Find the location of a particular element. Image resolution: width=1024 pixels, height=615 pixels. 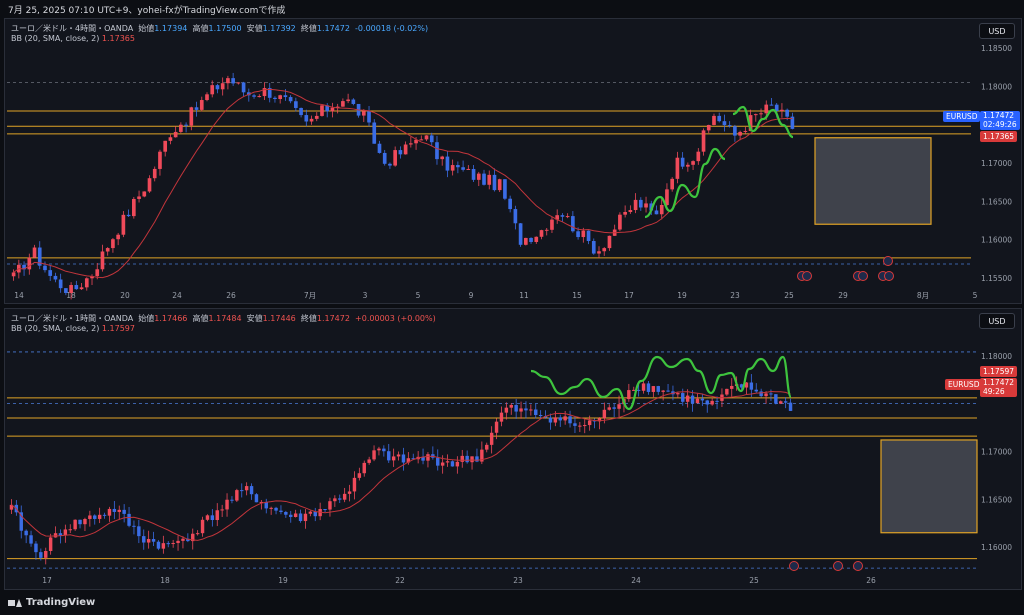

x-tick-label: 22 is located at coordinates (400, 580).